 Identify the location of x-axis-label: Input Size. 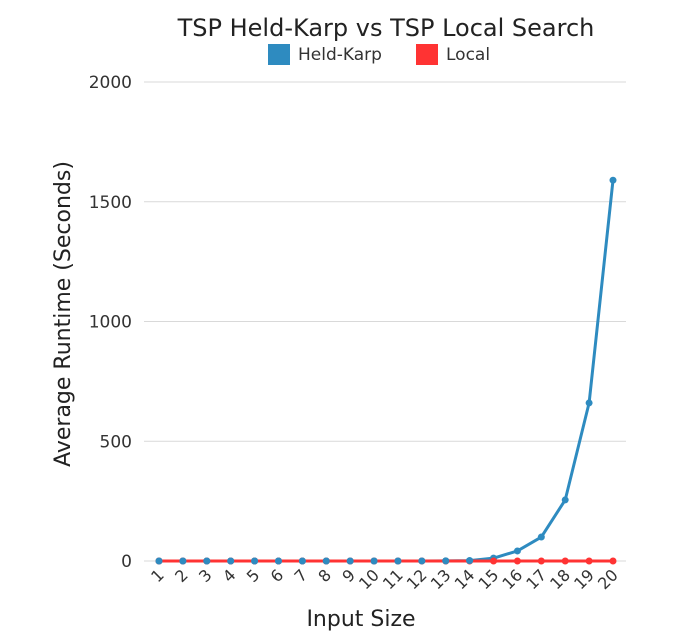
(360, 619).